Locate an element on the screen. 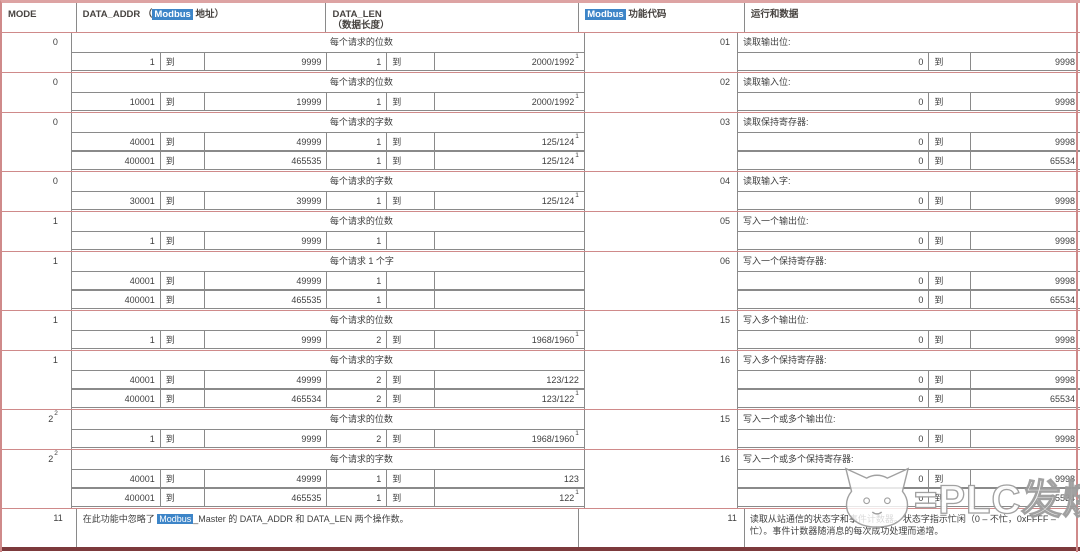 Image resolution: width=1080 pixels, height=552 pixels. operation-section: 写入多个保持寄存器: 0 到 9998 0 到 65534 is located at coordinates (908, 380).